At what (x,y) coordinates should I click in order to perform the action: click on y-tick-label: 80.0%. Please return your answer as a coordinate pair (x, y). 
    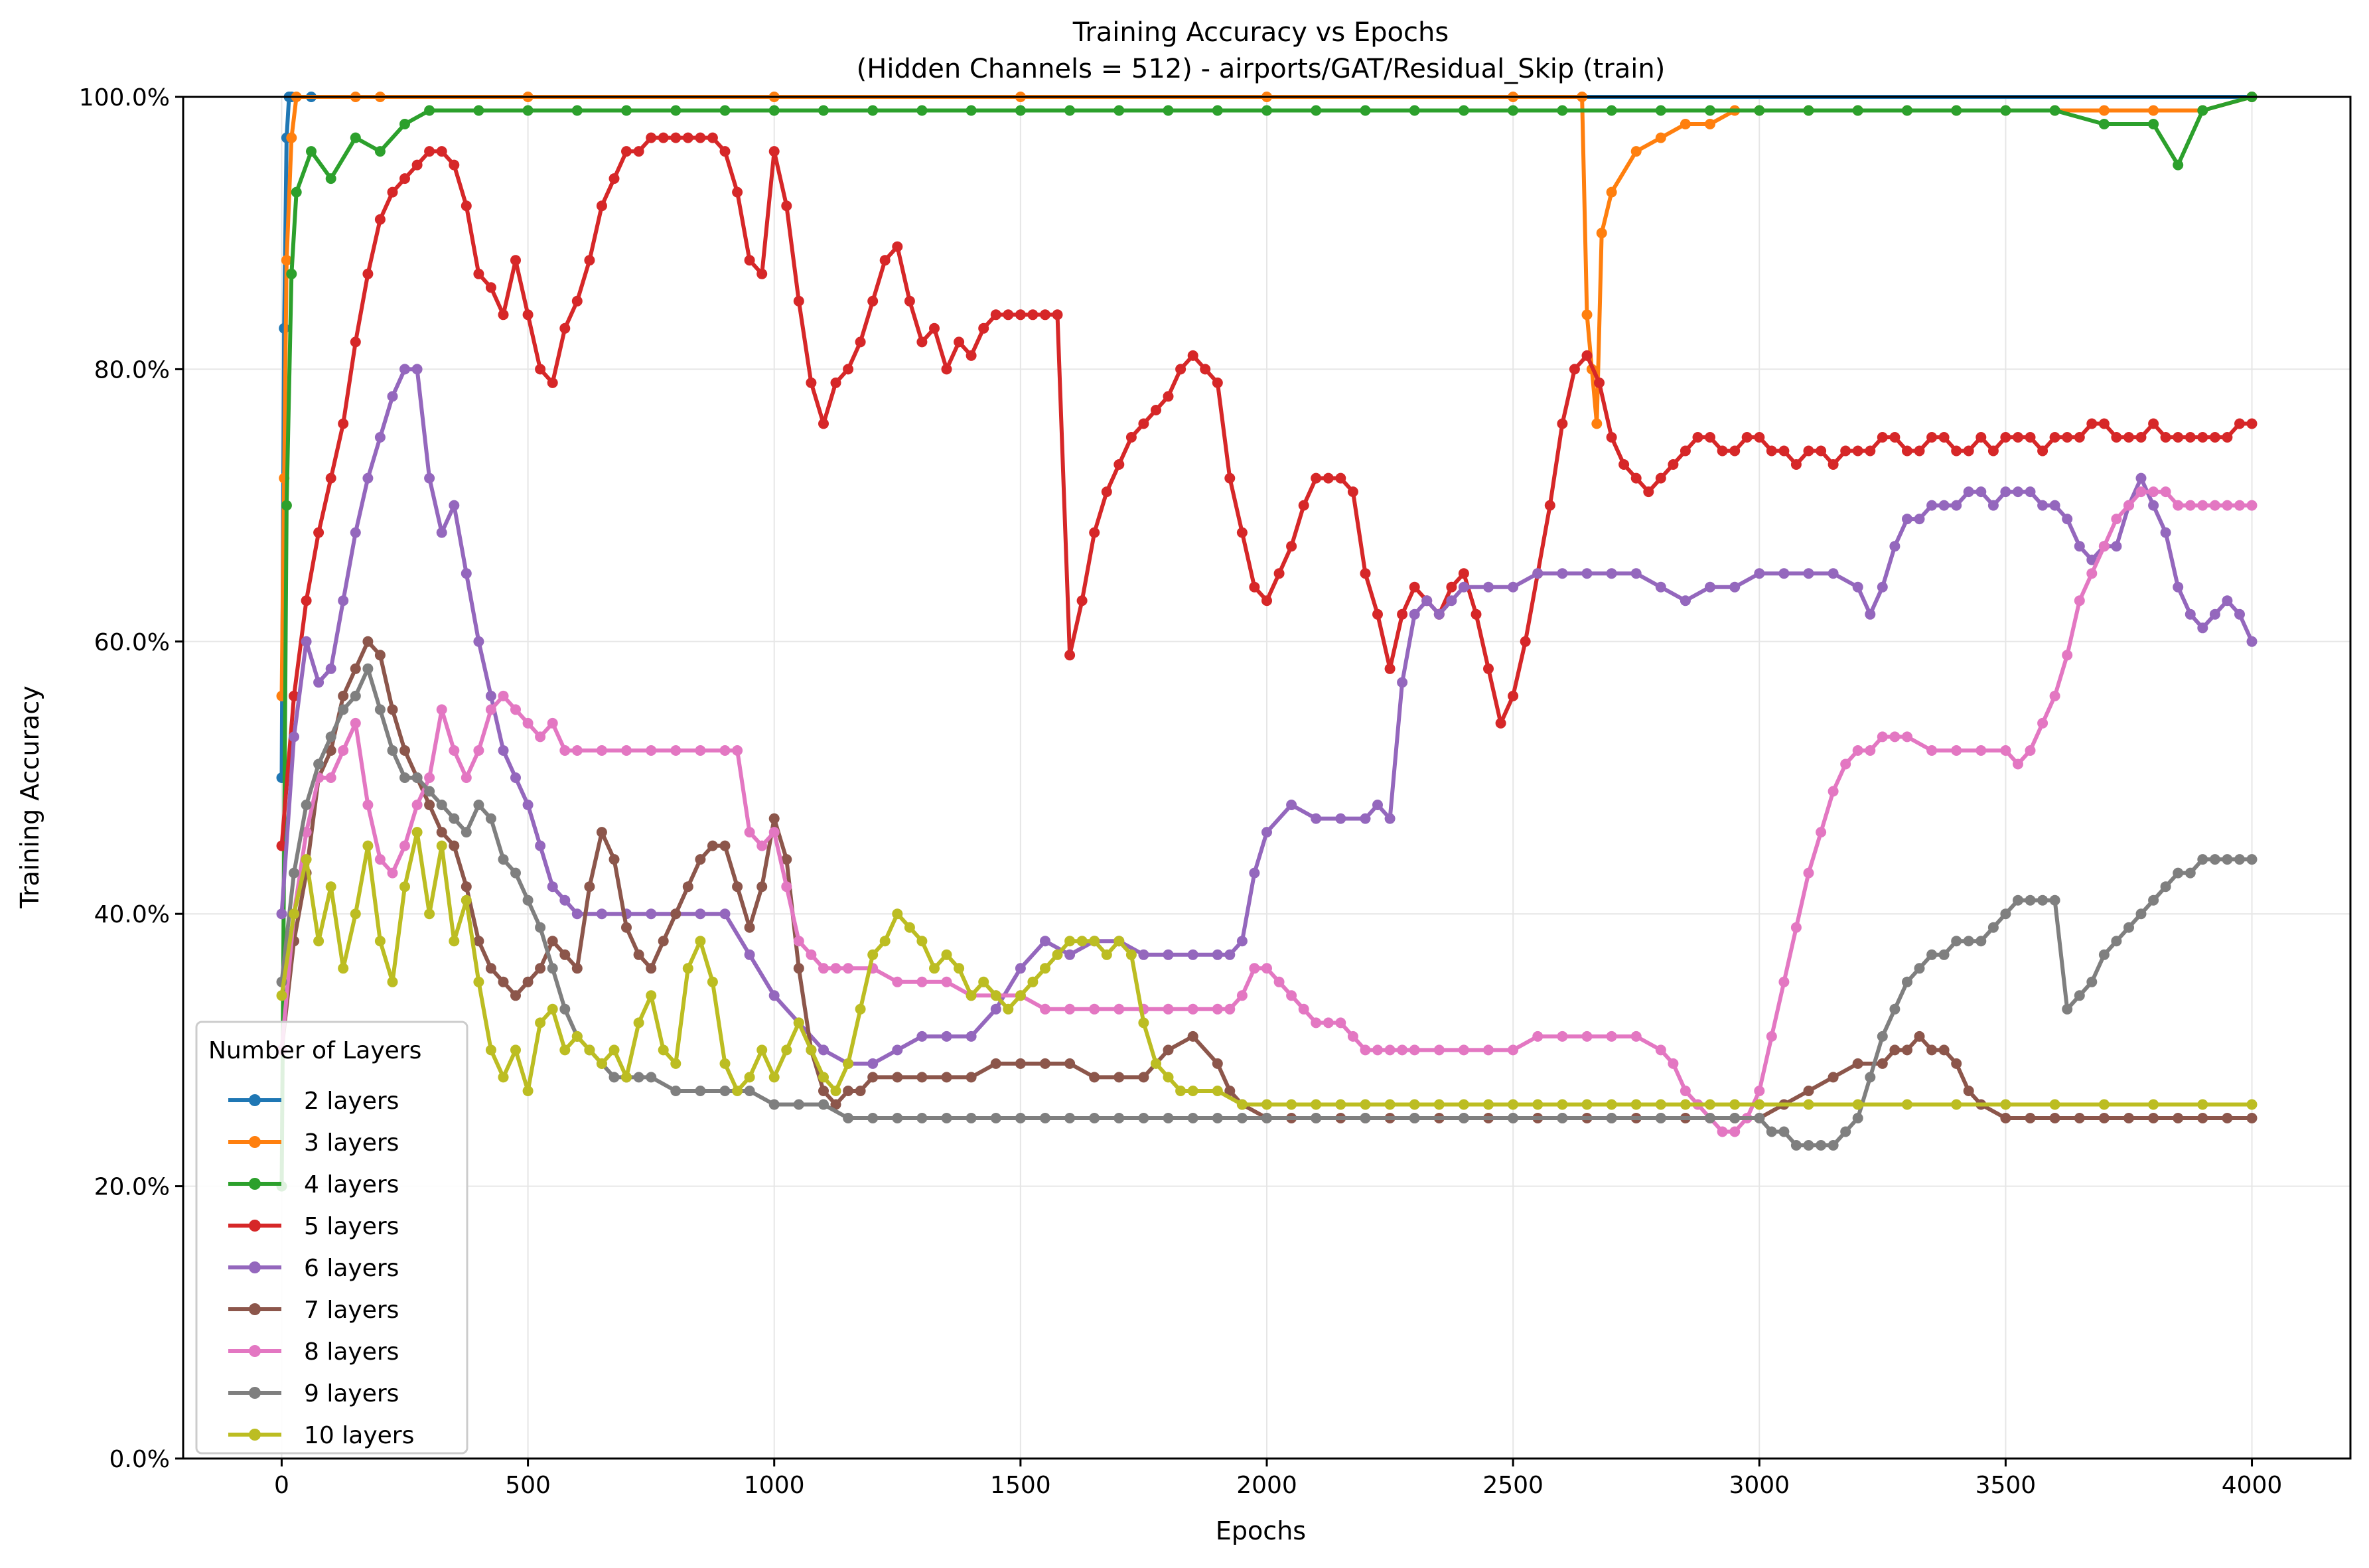
    Looking at the image, I should click on (132, 370).